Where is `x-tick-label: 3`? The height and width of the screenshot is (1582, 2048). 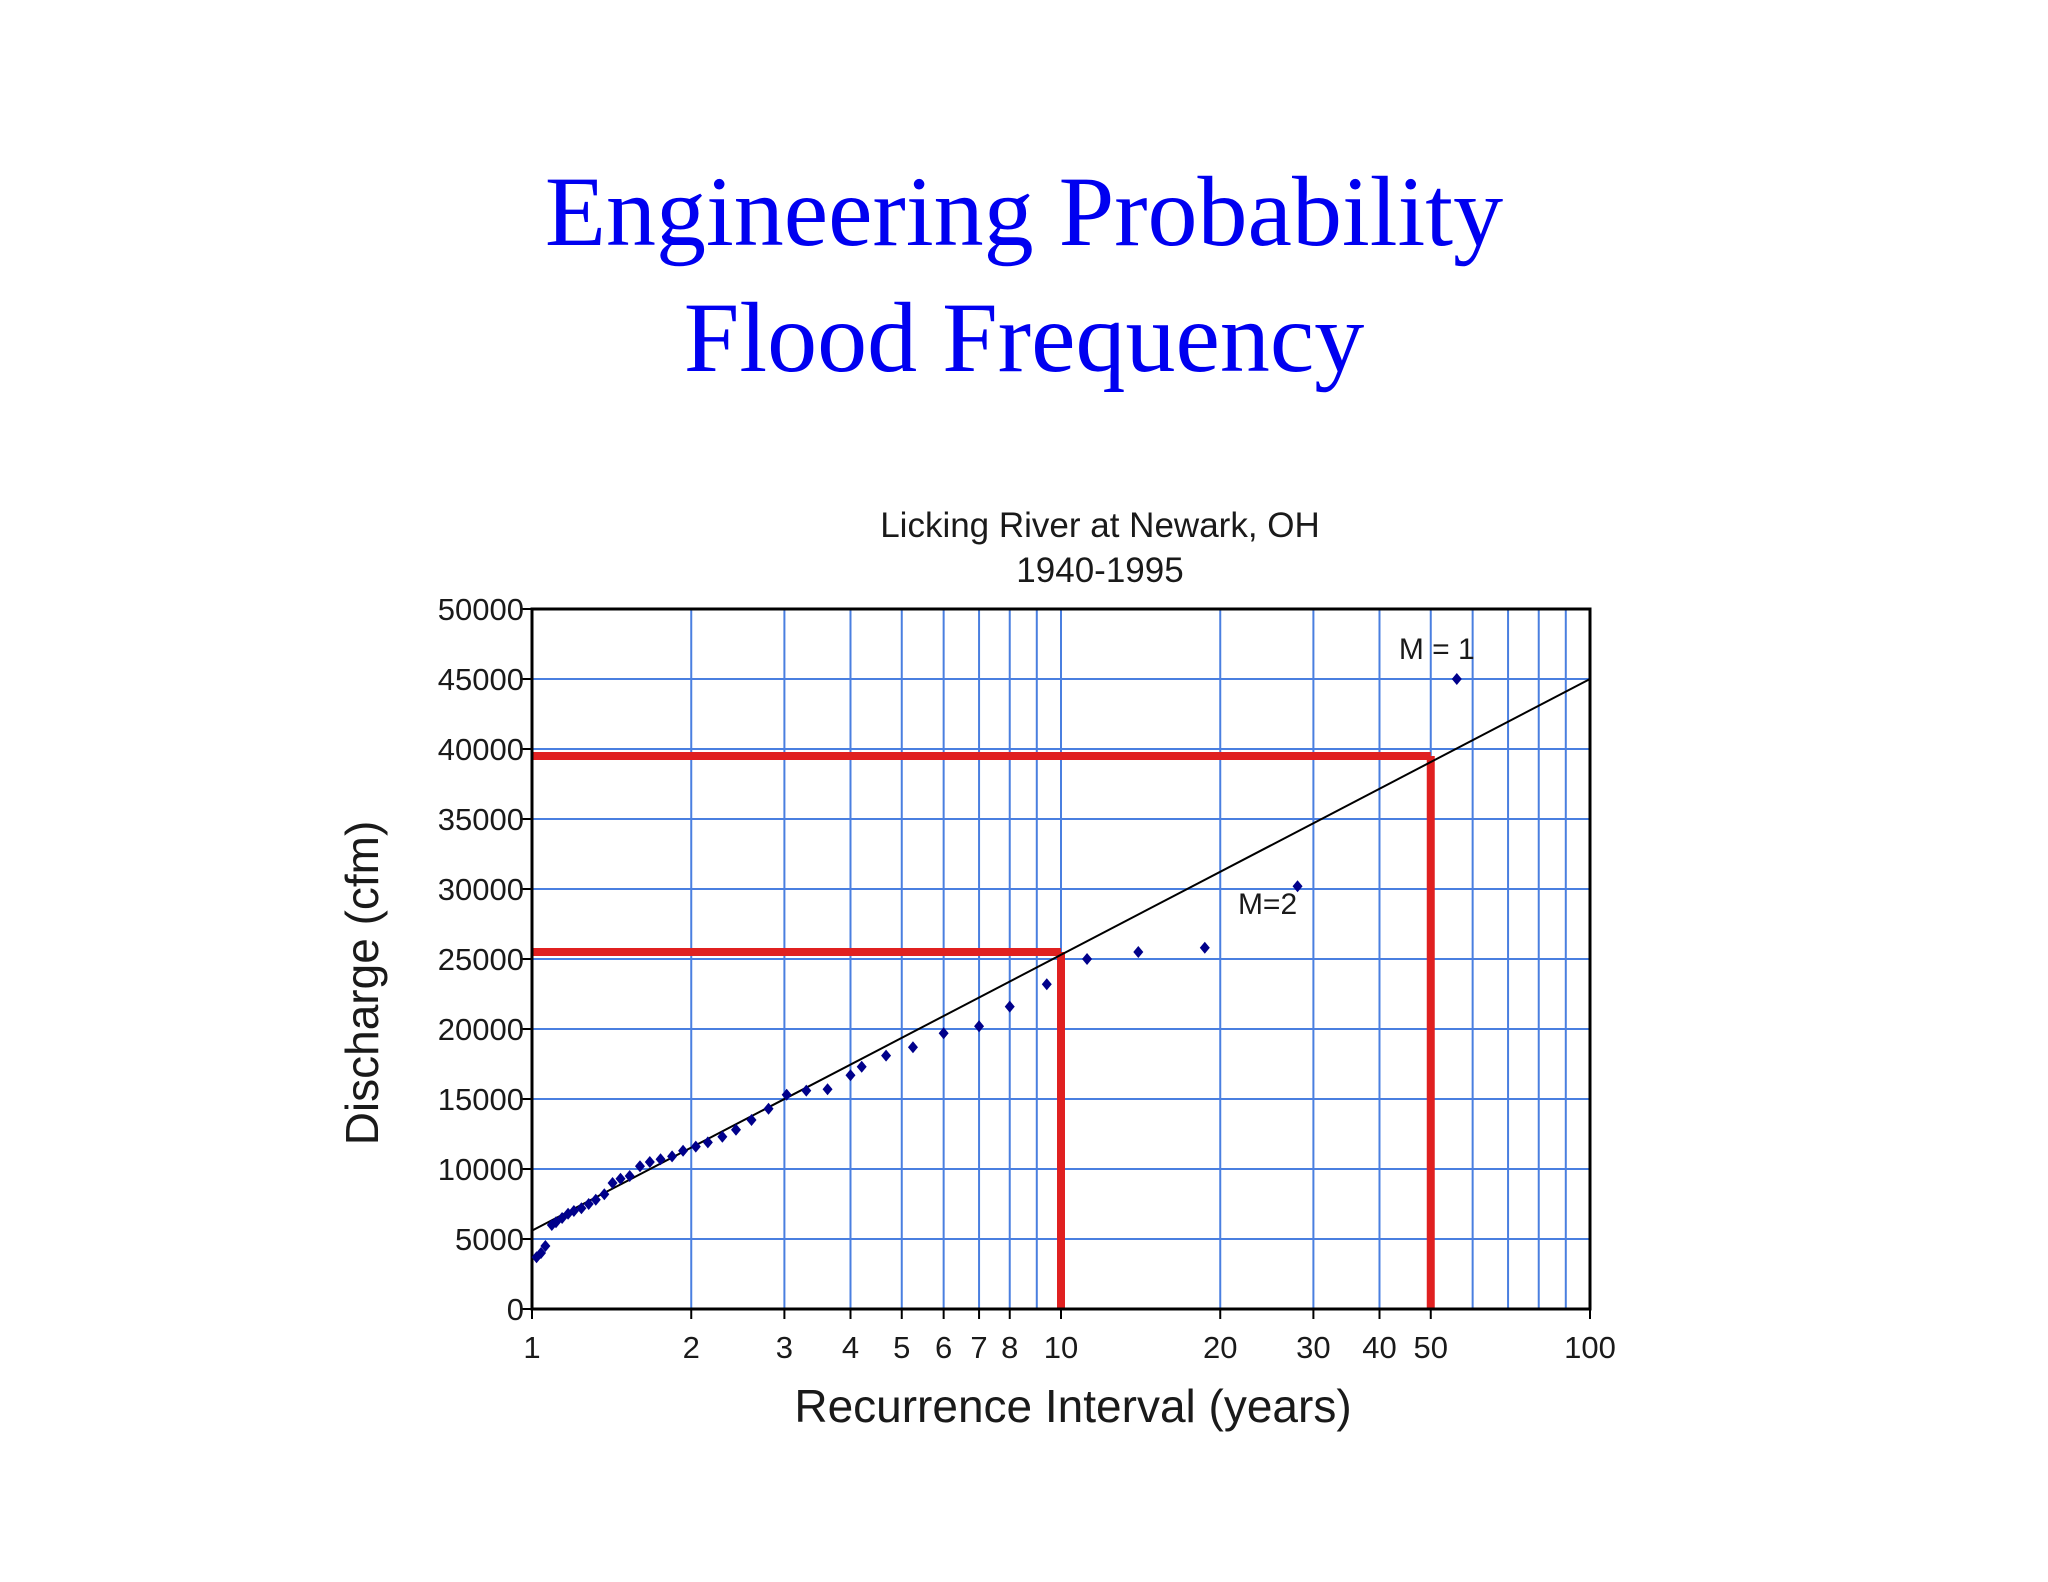
x-tick-label: 3 is located at coordinates (784, 1347).